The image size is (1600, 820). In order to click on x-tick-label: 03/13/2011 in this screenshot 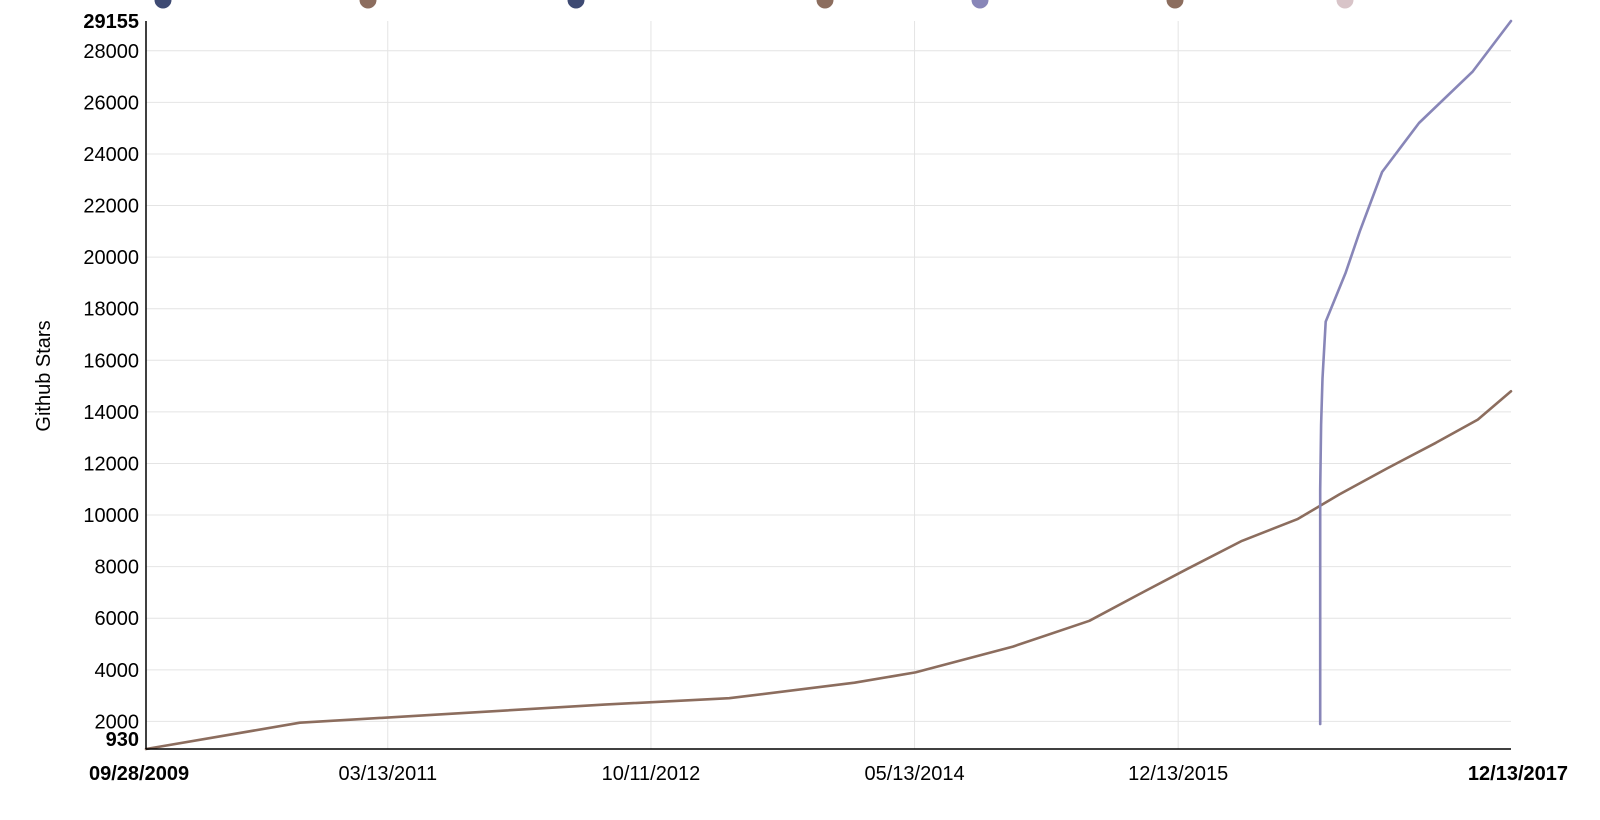, I will do `click(387, 774)`.